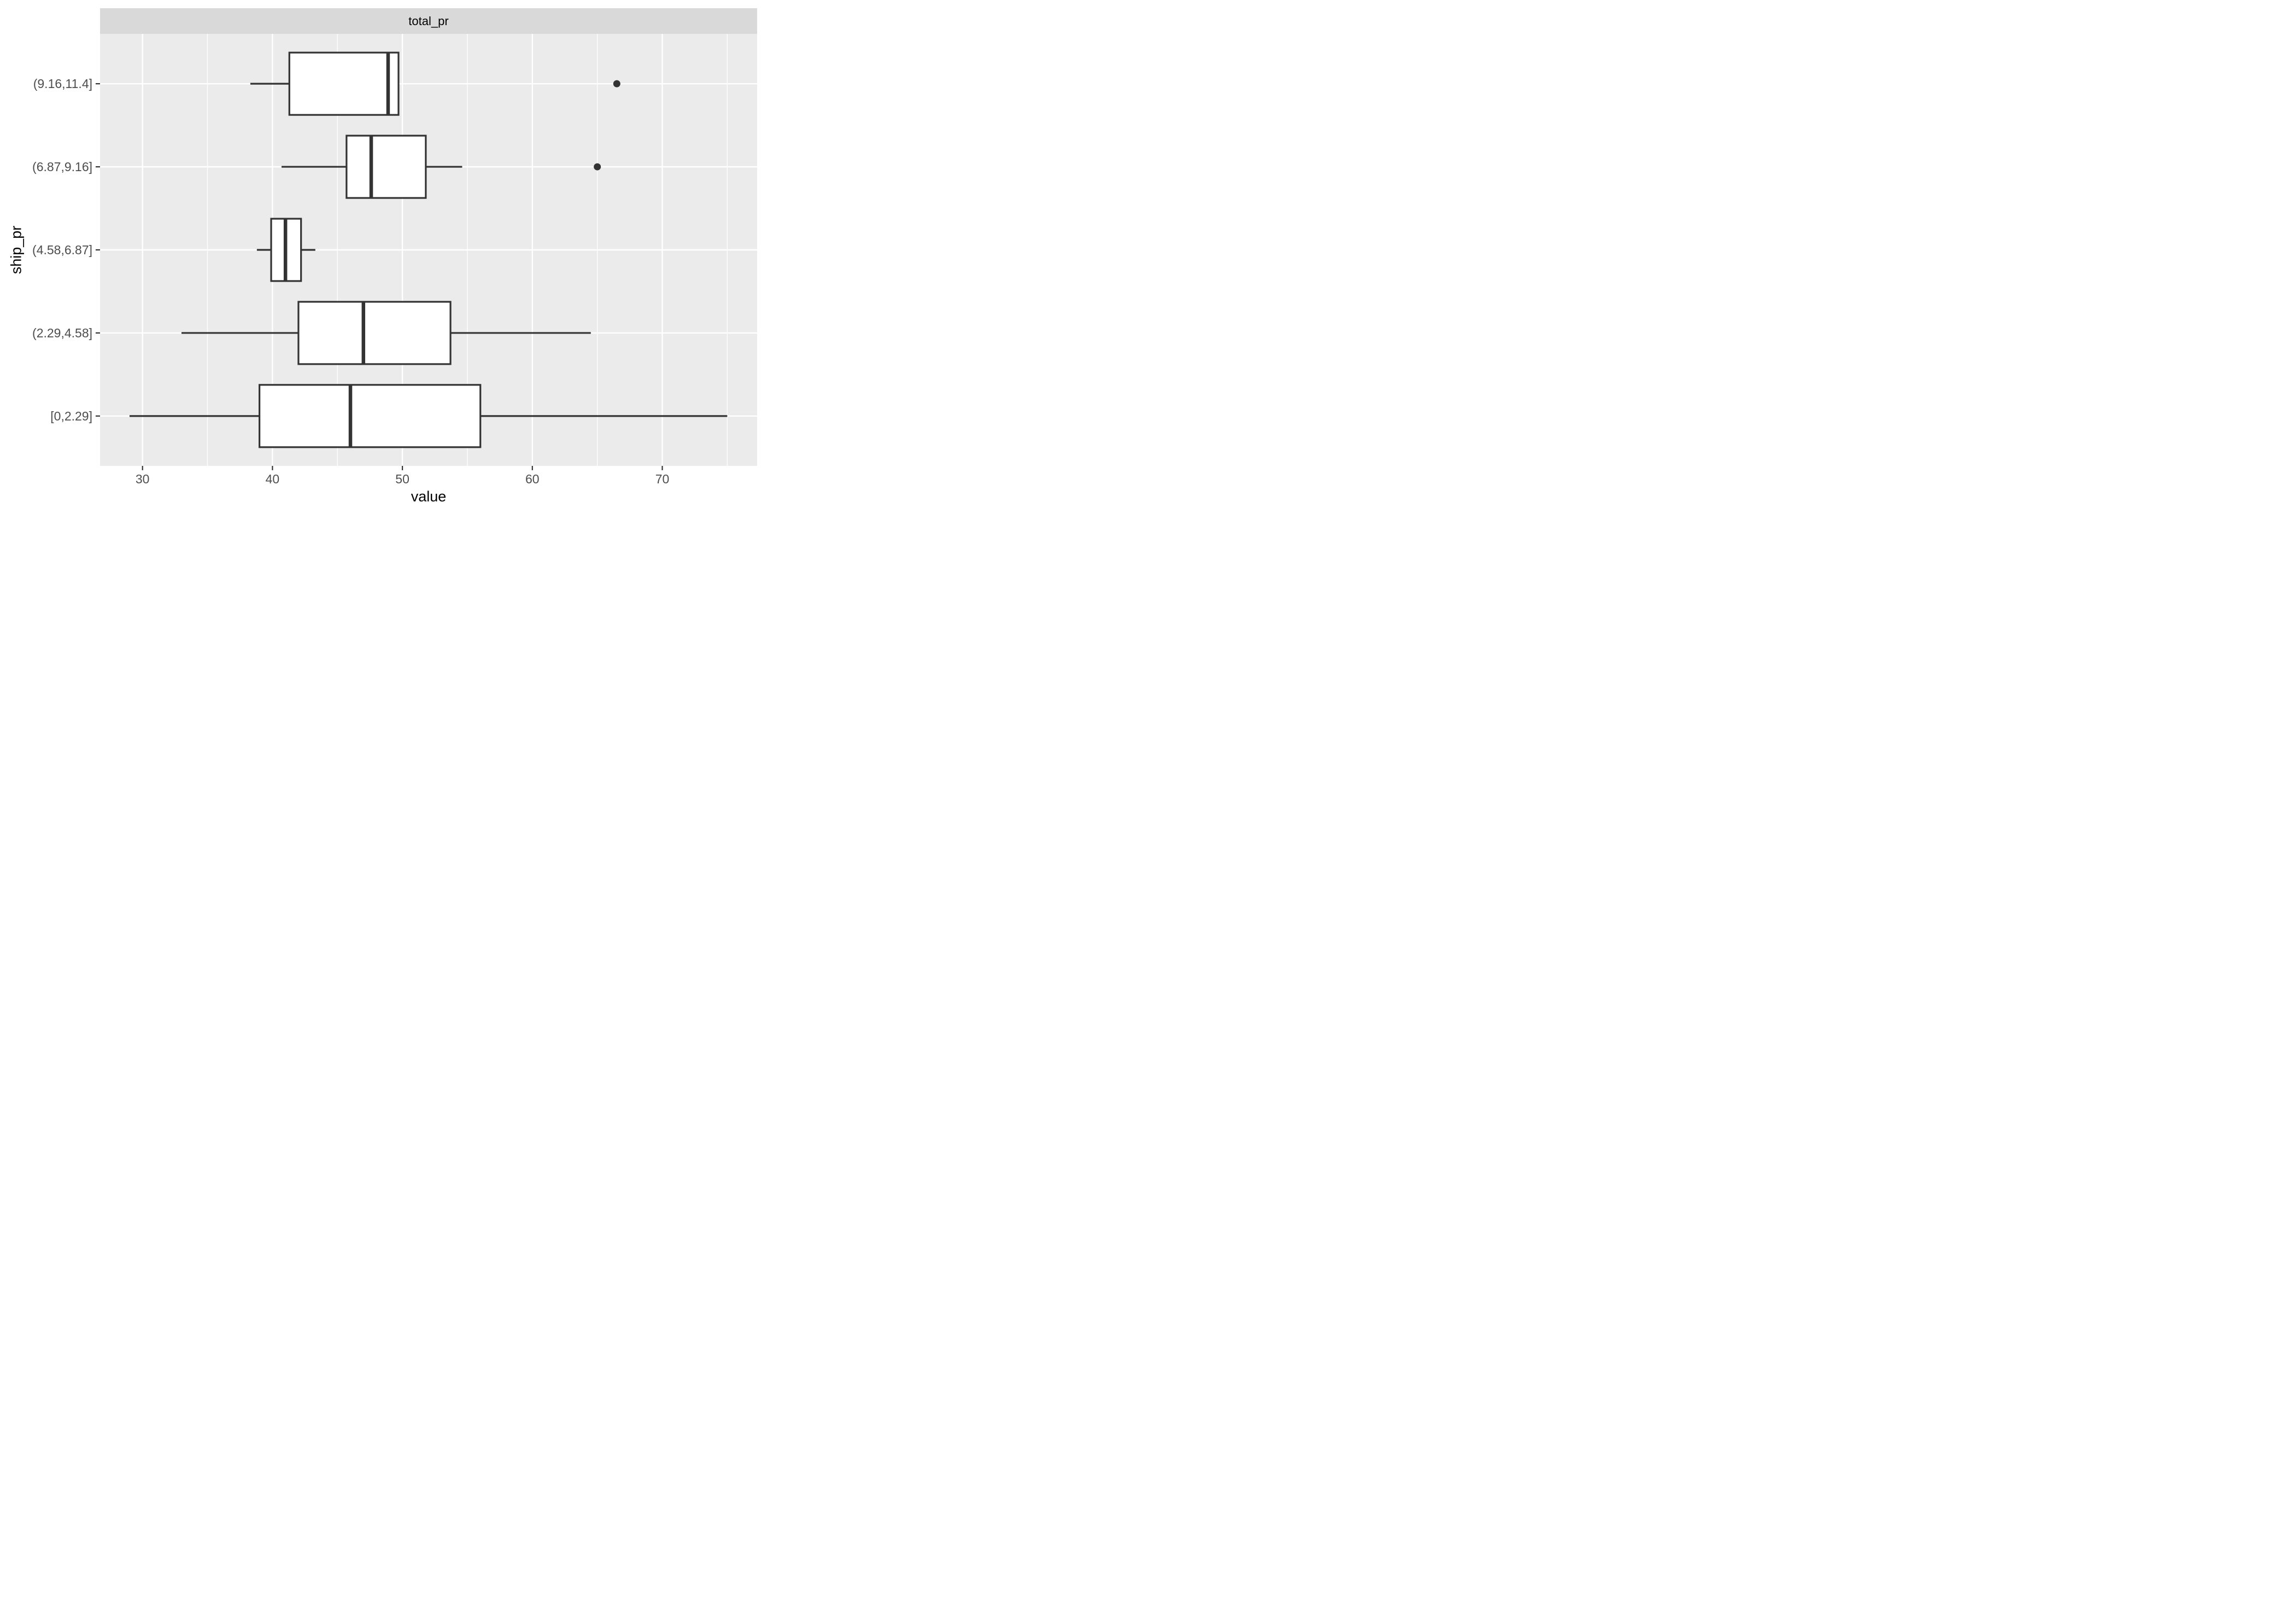 This screenshot has width=2296, height=1607. What do you see at coordinates (662, 479) in the screenshot?
I see `x-tick-label: 70` at bounding box center [662, 479].